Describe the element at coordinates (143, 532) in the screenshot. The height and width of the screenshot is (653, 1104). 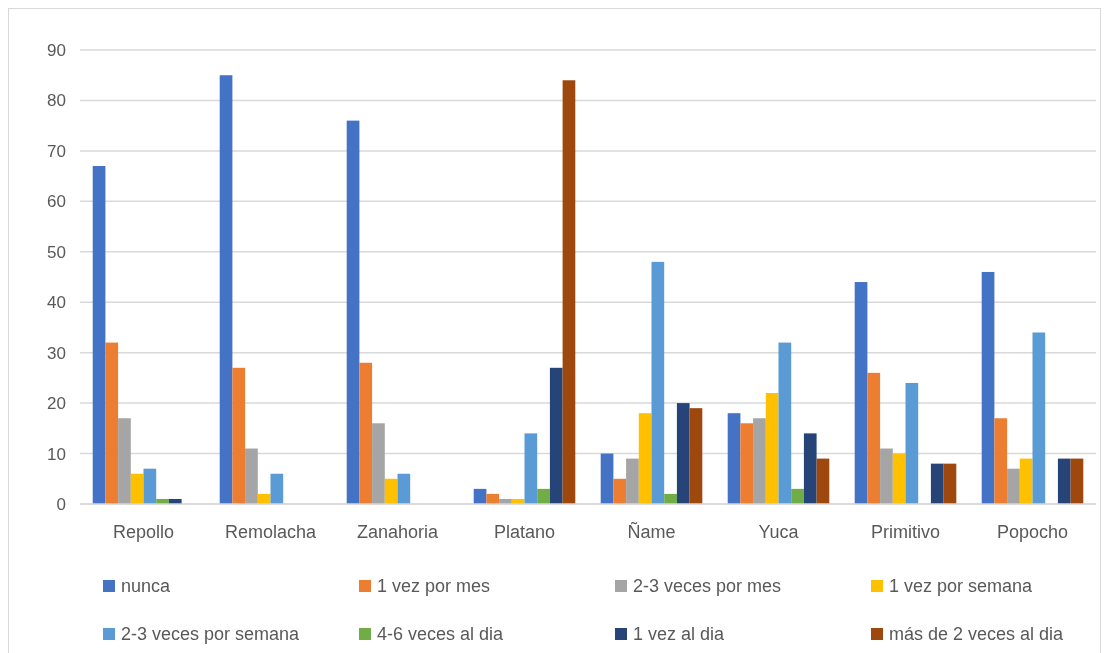
I see `x-tick-label: Repollo` at that location.